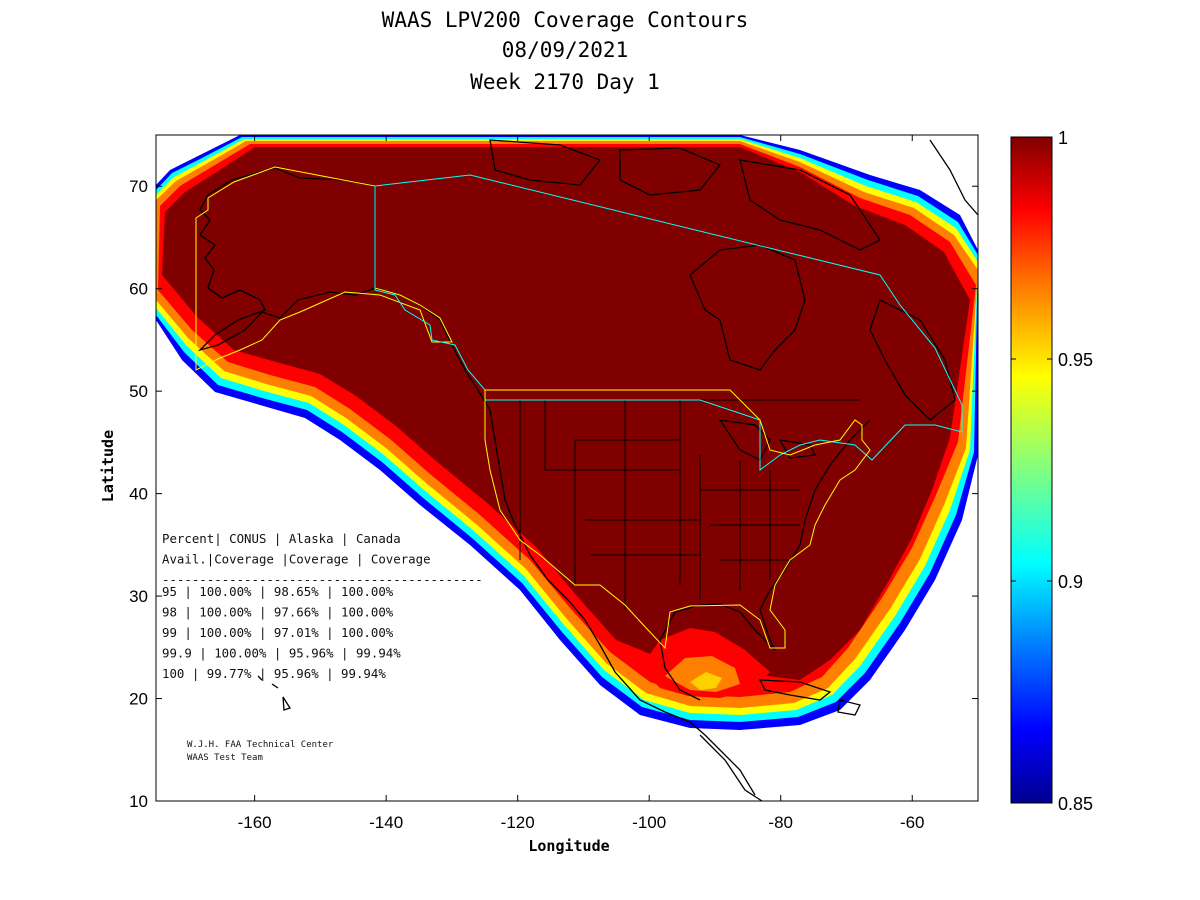 This screenshot has height=900, width=1200. Describe the element at coordinates (1075, 804) in the screenshot. I see `colorbar-tick-label: 0.85` at that location.